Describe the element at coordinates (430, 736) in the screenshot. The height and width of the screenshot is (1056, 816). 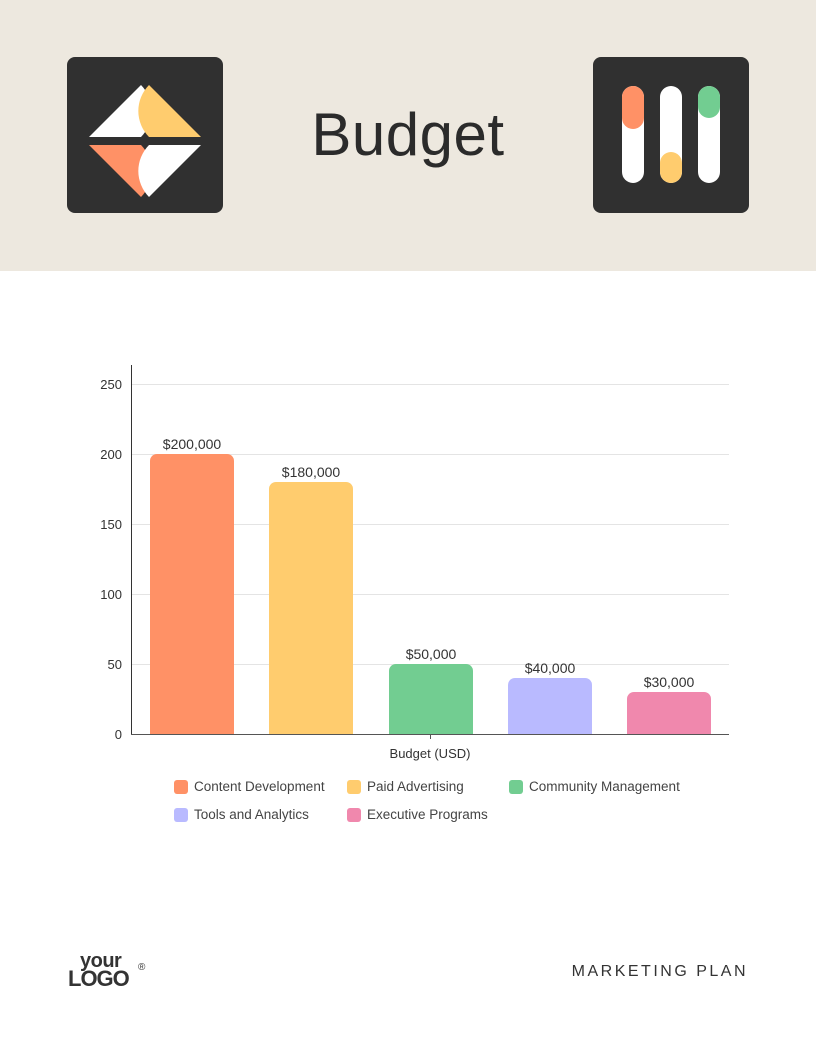
I see `x-tick` at that location.